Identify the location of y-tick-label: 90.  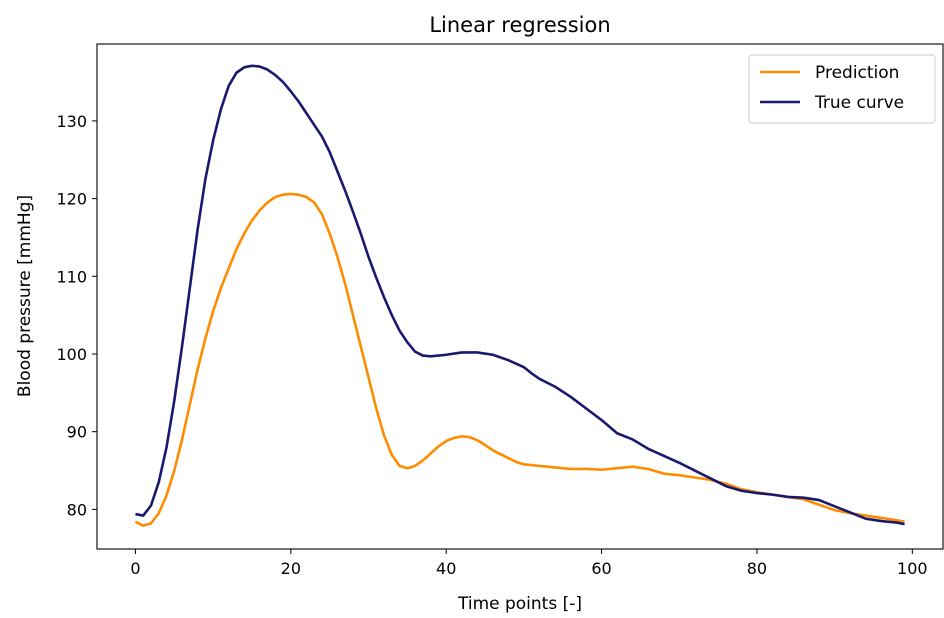
(77, 432).